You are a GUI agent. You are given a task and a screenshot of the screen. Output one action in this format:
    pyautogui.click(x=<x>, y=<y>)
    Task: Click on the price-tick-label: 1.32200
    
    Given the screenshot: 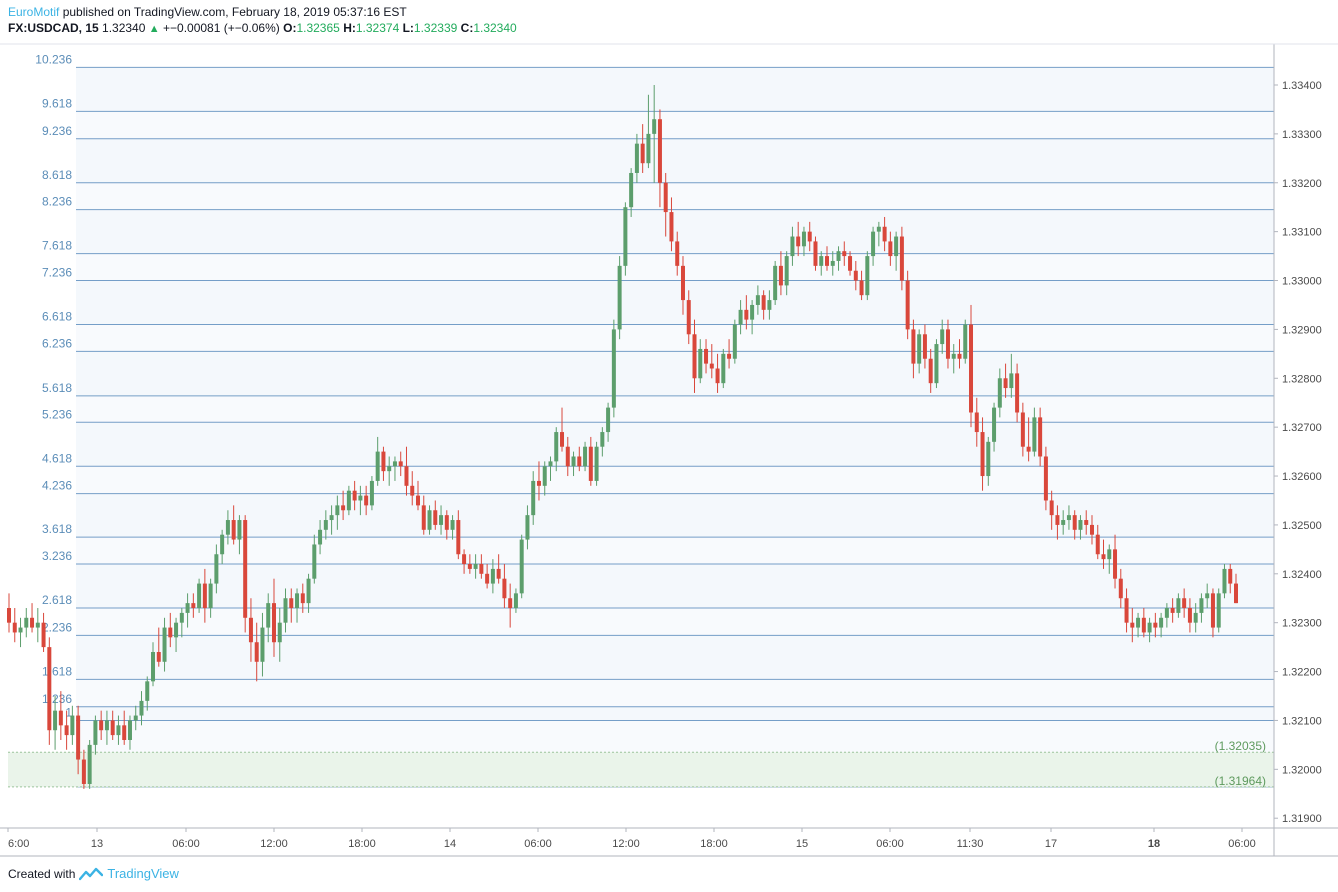 What is the action you would take?
    pyautogui.click(x=1302, y=673)
    